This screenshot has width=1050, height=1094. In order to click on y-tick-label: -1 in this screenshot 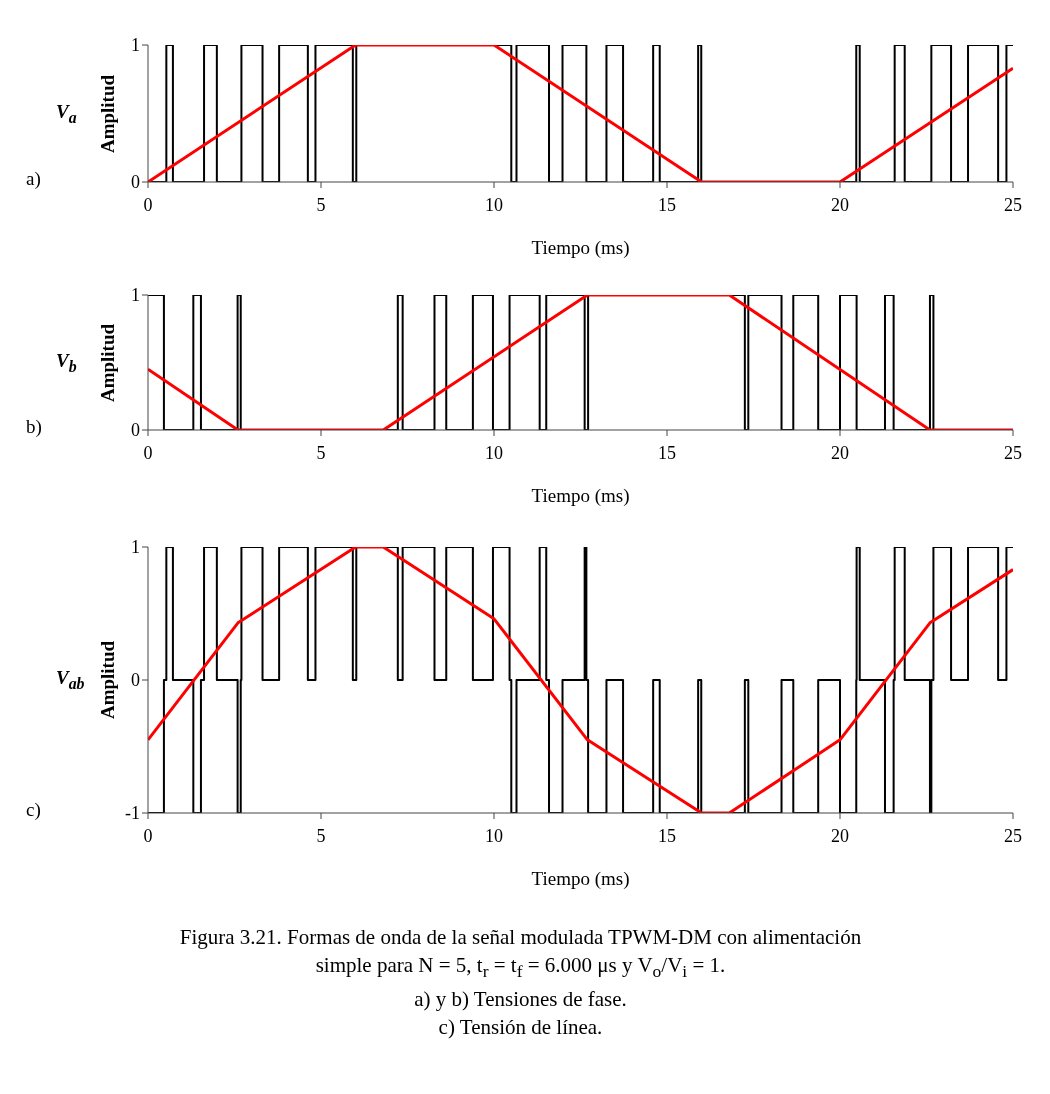, I will do `click(132, 813)`.